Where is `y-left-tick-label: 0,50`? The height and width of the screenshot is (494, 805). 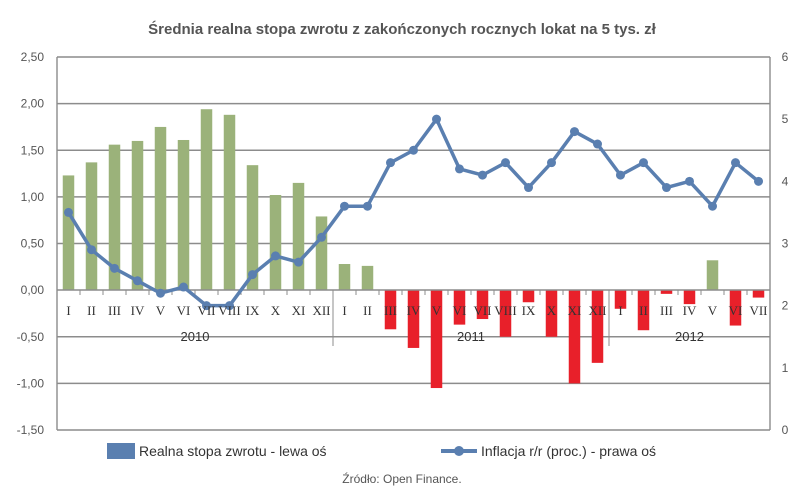
y-left-tick-label: 0,50 is located at coordinates (33, 244).